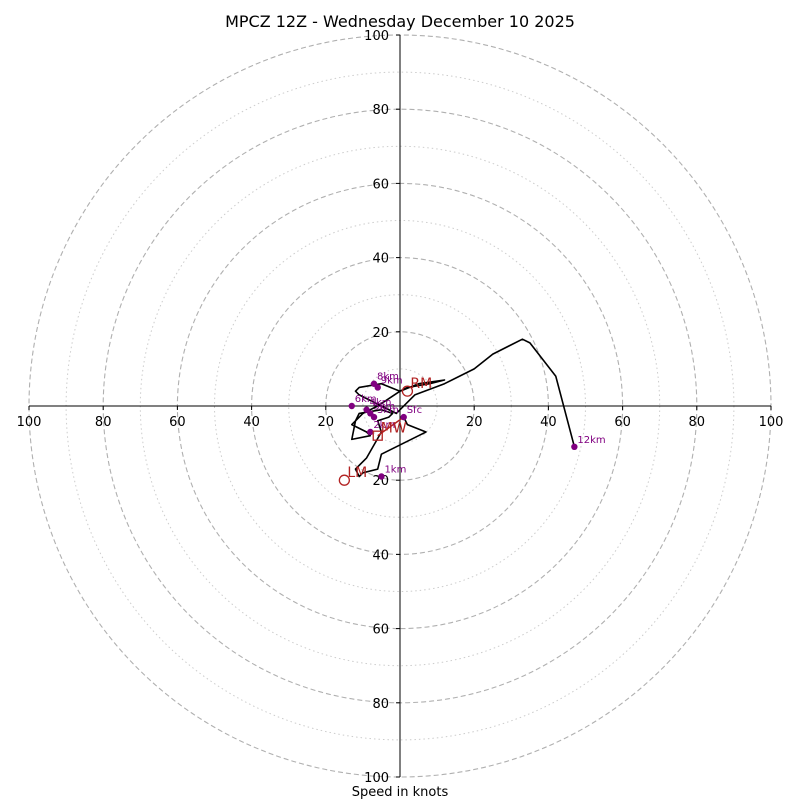 Image resolution: width=800 pixels, height=800 pixels. I want to click on y-tick-label-2: 60, so click(380, 184).